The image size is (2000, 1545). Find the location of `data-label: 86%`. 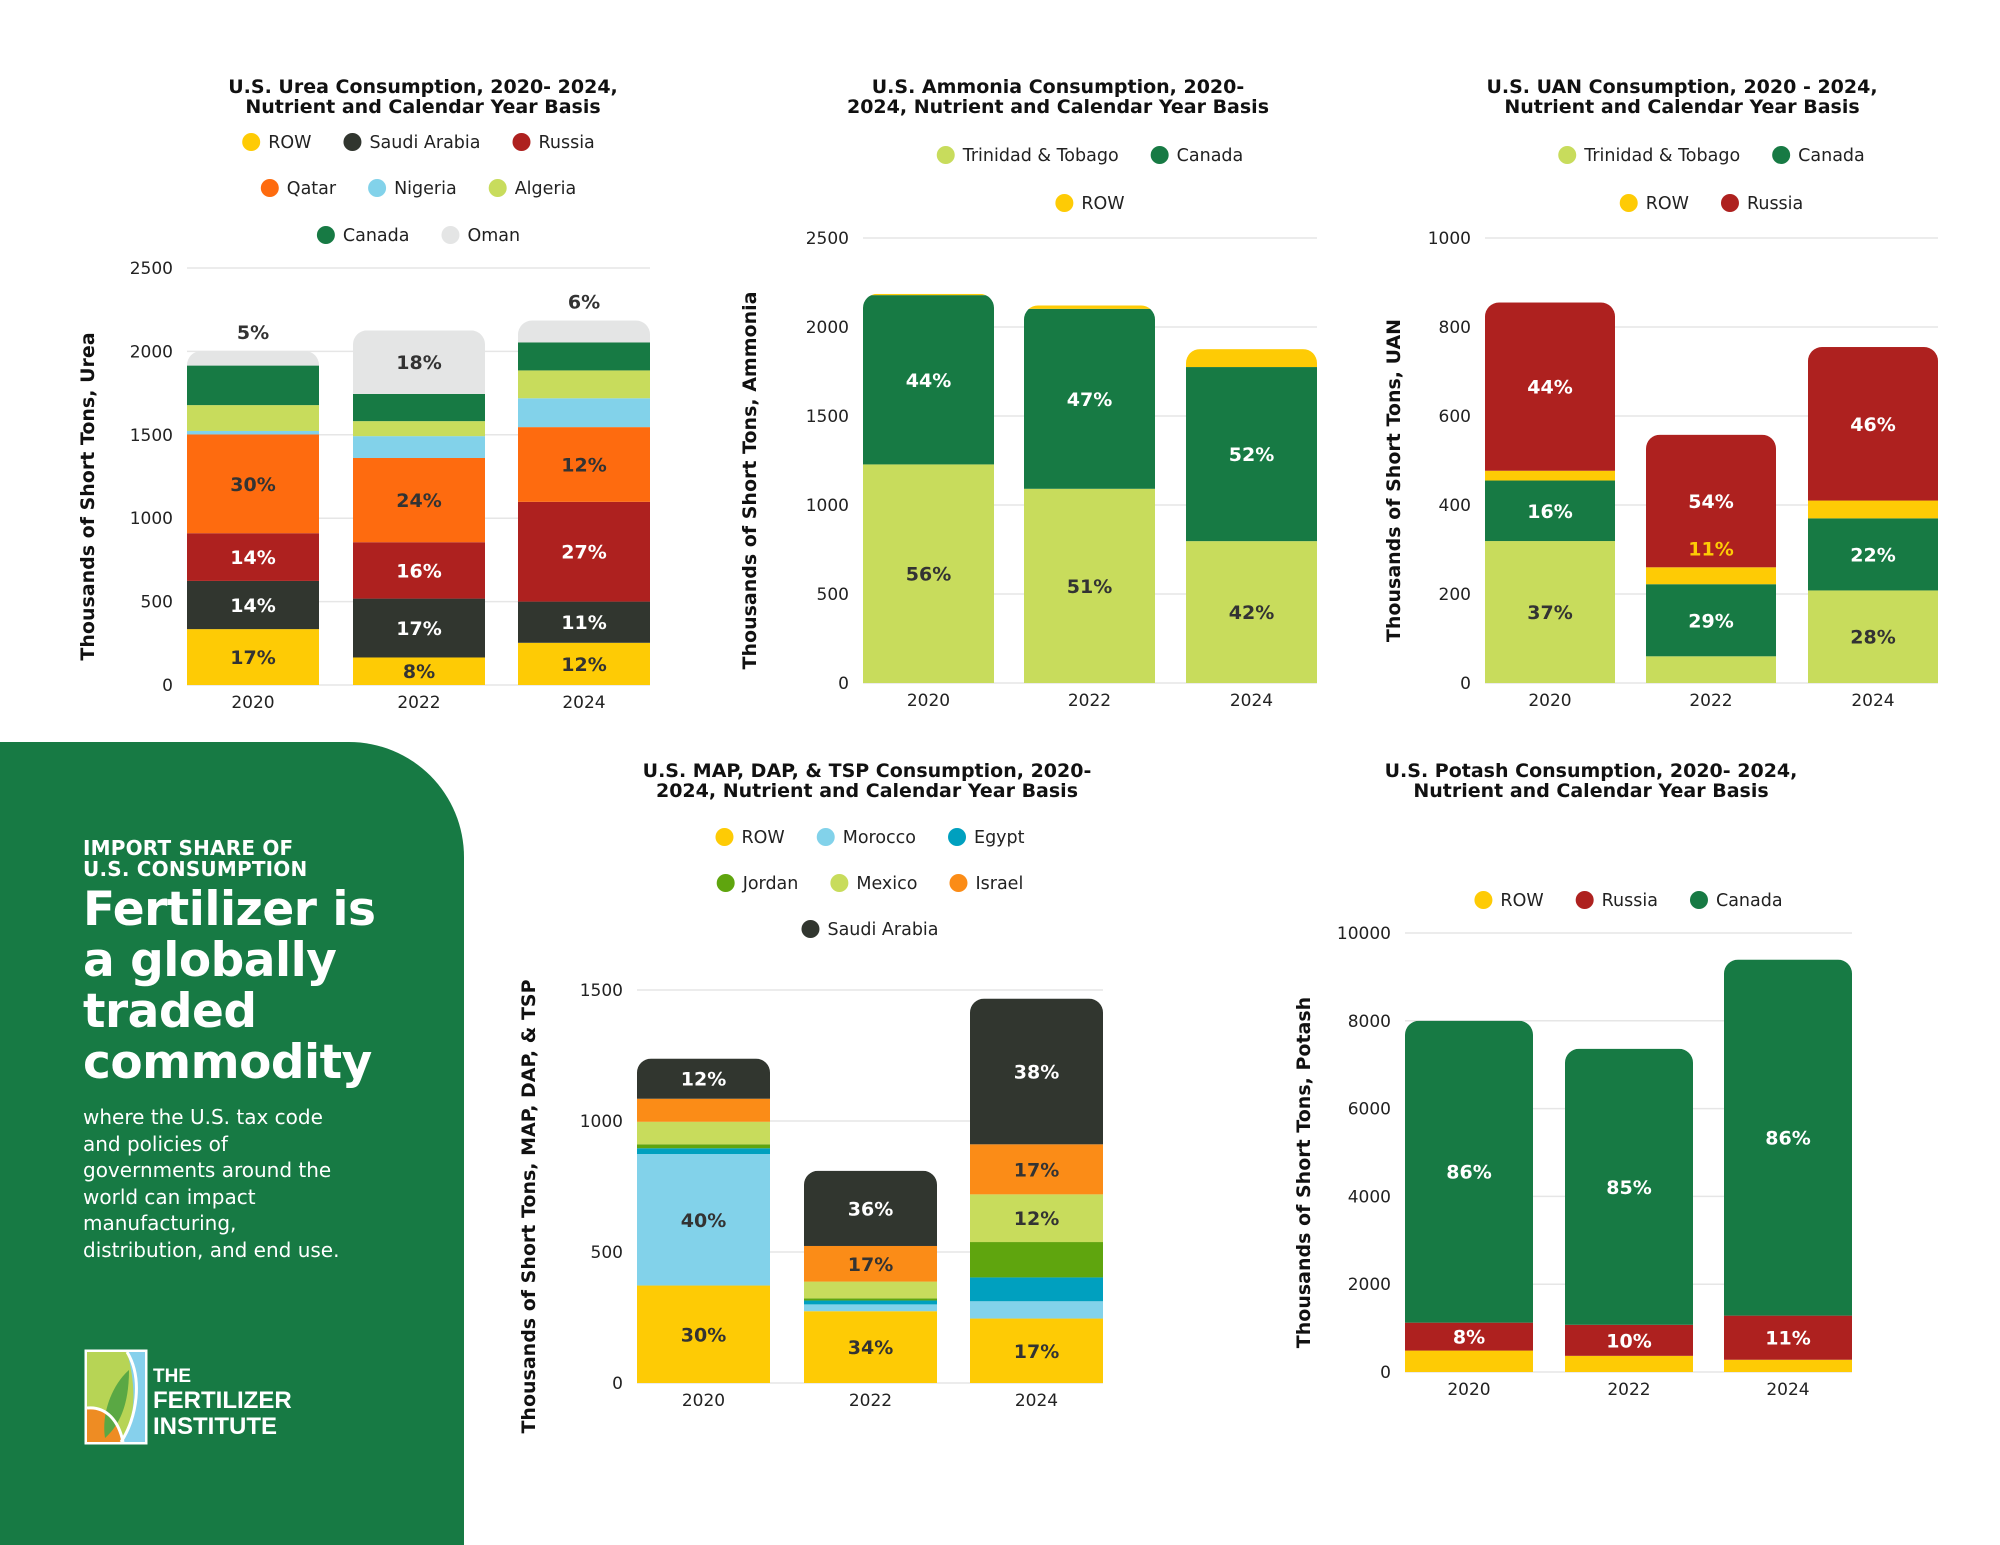

data-label: 86% is located at coordinates (1468, 1173).